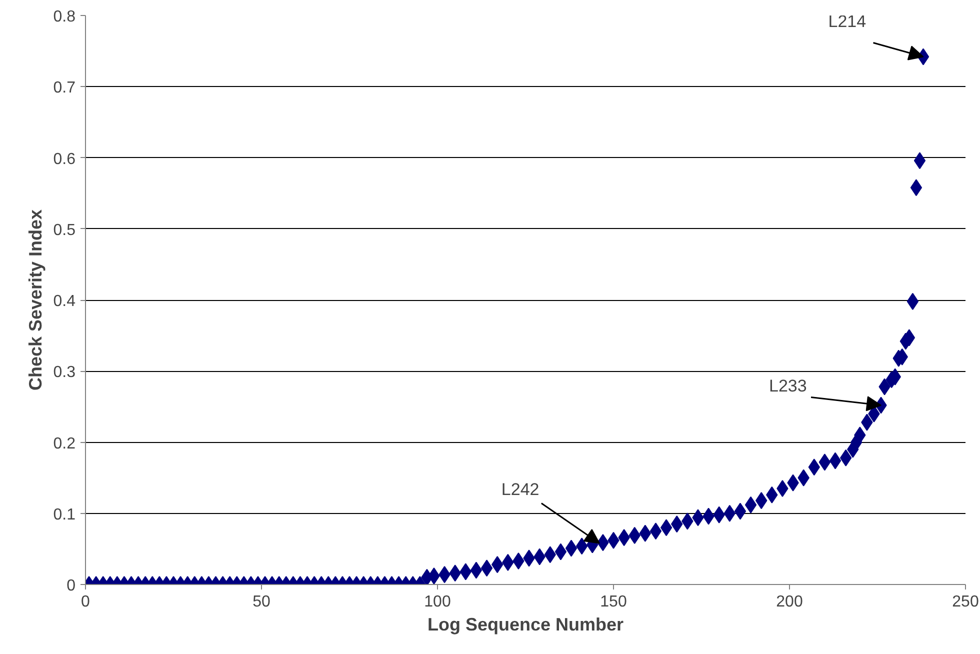 The width and height of the screenshot is (980, 654). Describe the element at coordinates (261, 602) in the screenshot. I see `x-tick-label: 50` at that location.